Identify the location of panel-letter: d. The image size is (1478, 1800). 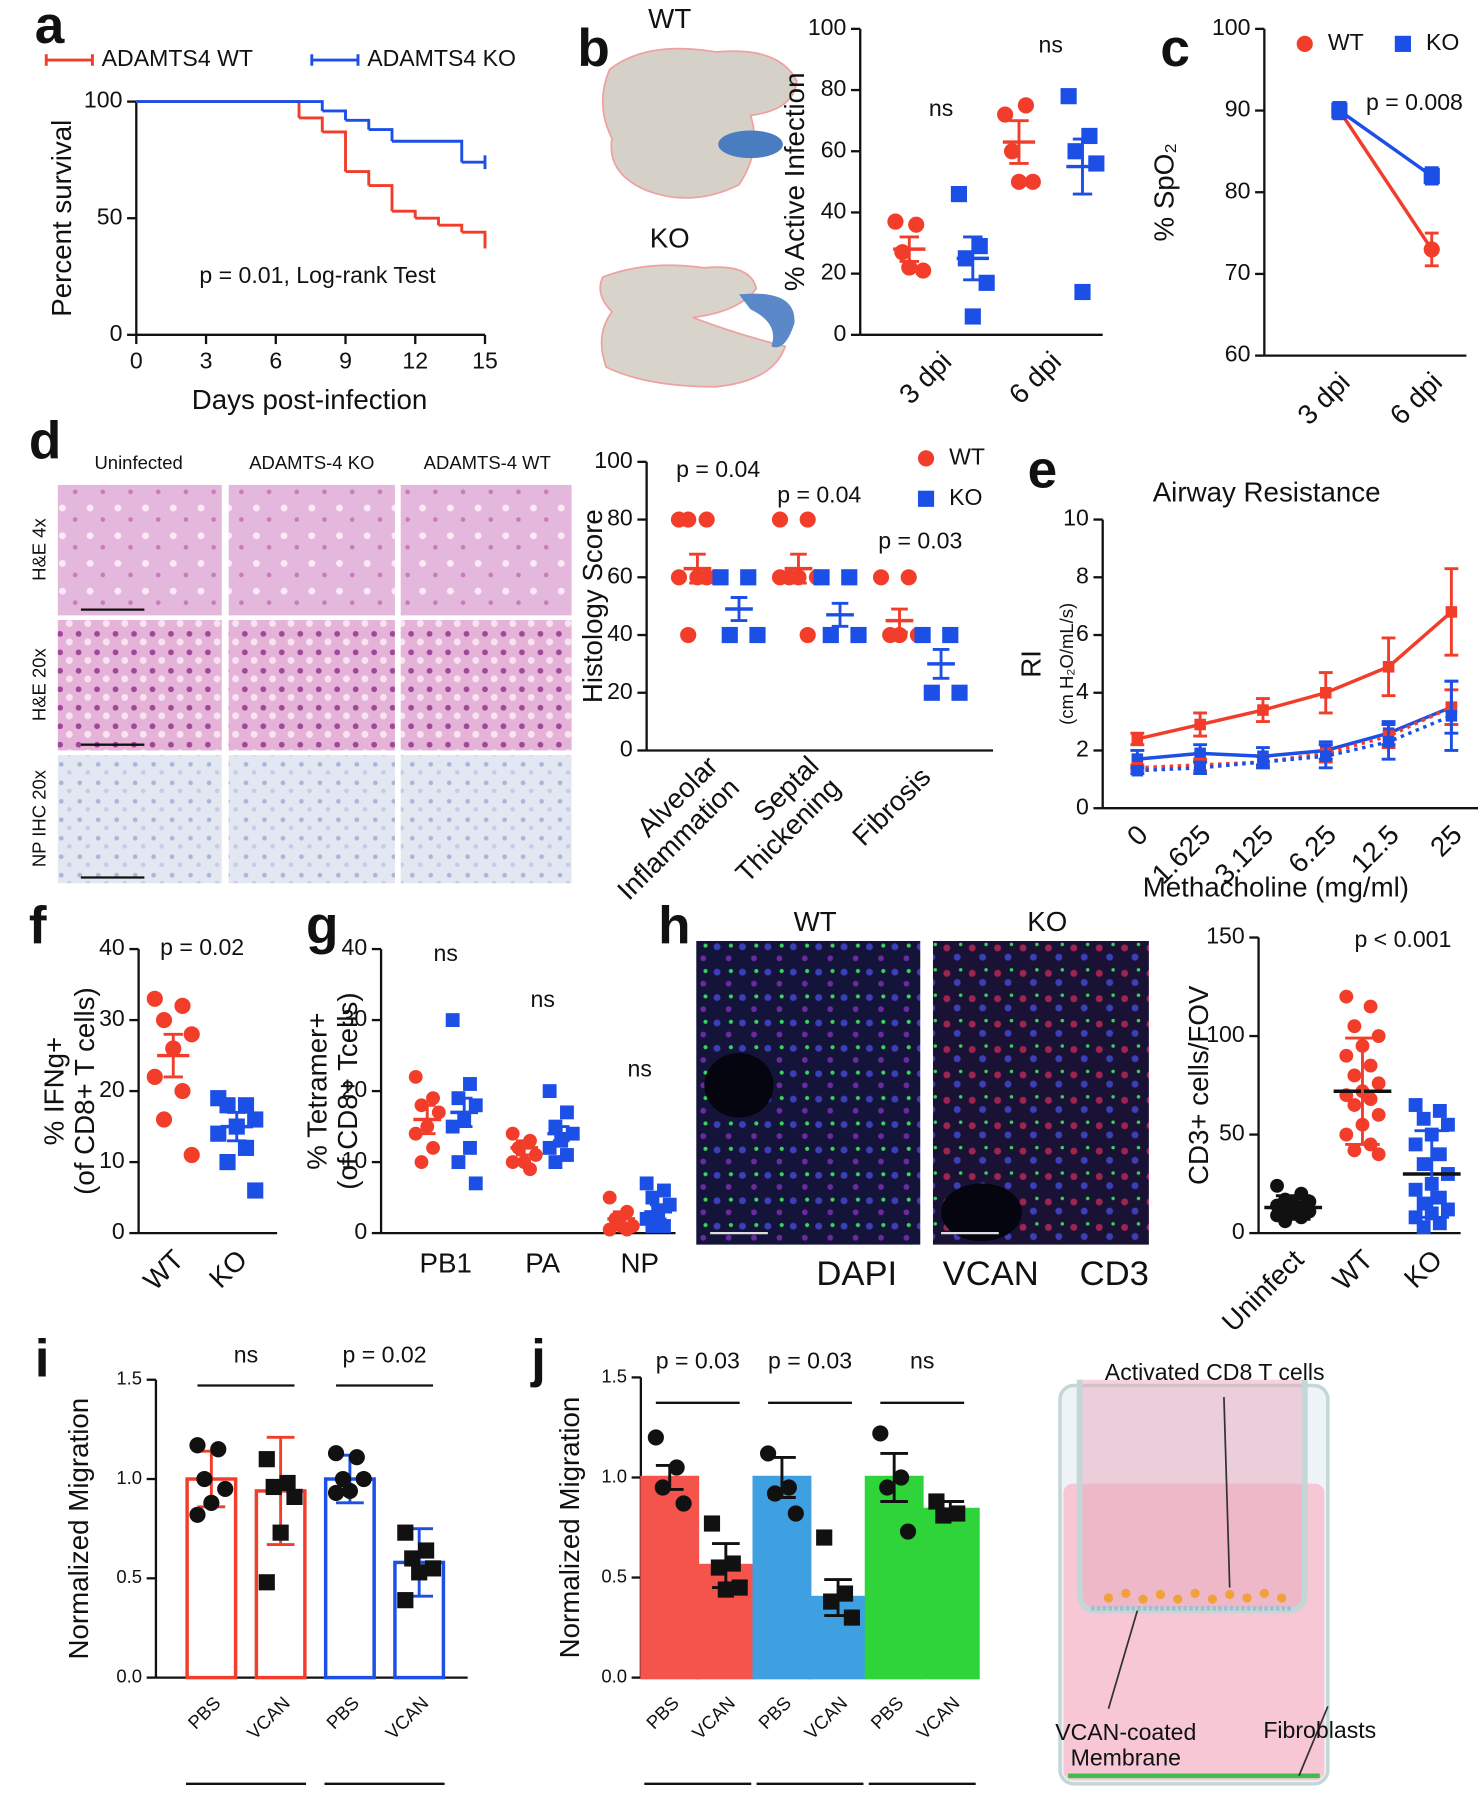
(45, 441).